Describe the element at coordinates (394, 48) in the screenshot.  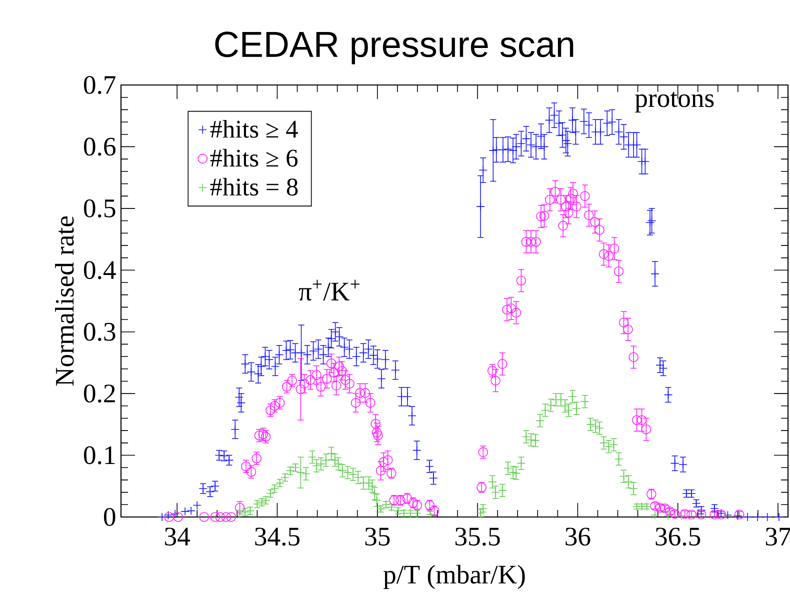
I see `chart-title: CEDAR pressure scan` at that location.